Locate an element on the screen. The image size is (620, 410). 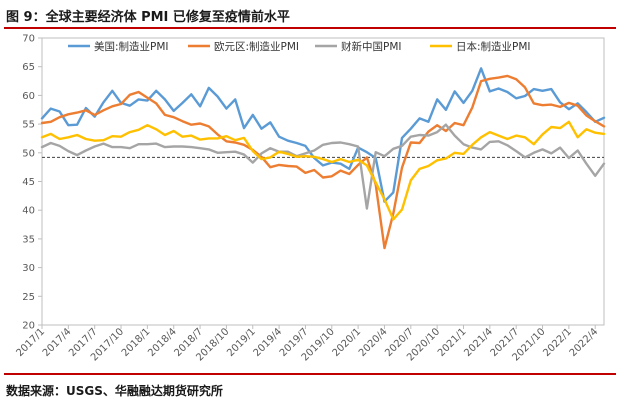
y-tick-label: 60 is located at coordinates (28, 96).